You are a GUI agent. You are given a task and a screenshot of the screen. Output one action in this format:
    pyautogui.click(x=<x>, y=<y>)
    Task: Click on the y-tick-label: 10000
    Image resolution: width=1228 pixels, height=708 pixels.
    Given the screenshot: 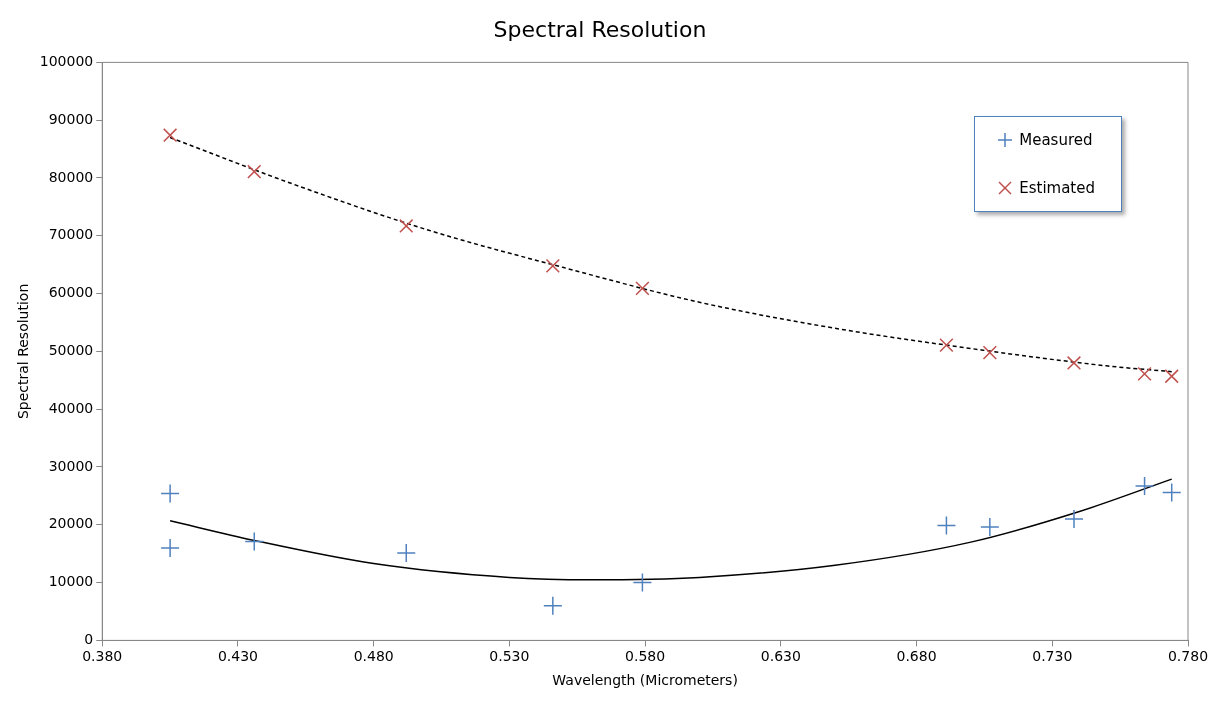 What is the action you would take?
    pyautogui.click(x=71, y=581)
    